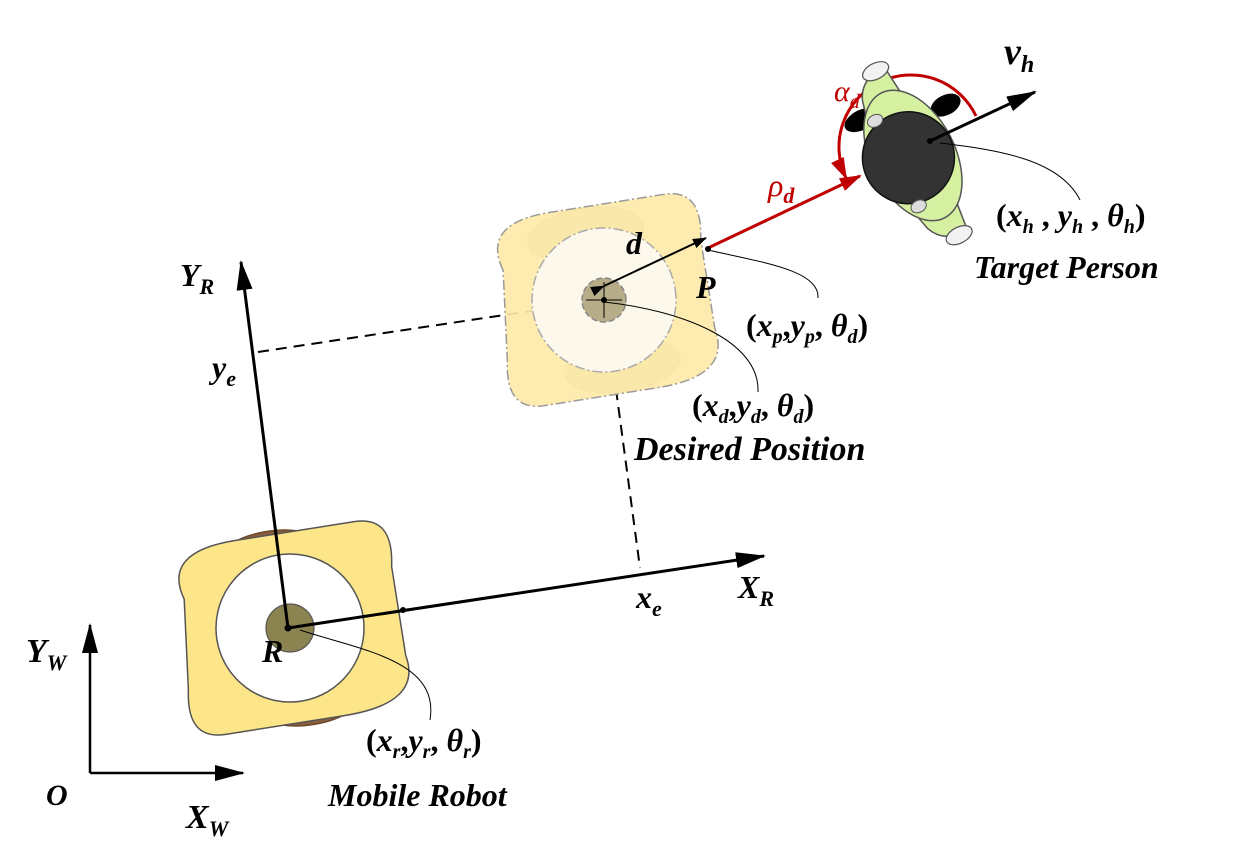 The width and height of the screenshot is (1240, 859). What do you see at coordinates (789, 195) in the screenshot?
I see `rho-sub: d` at bounding box center [789, 195].